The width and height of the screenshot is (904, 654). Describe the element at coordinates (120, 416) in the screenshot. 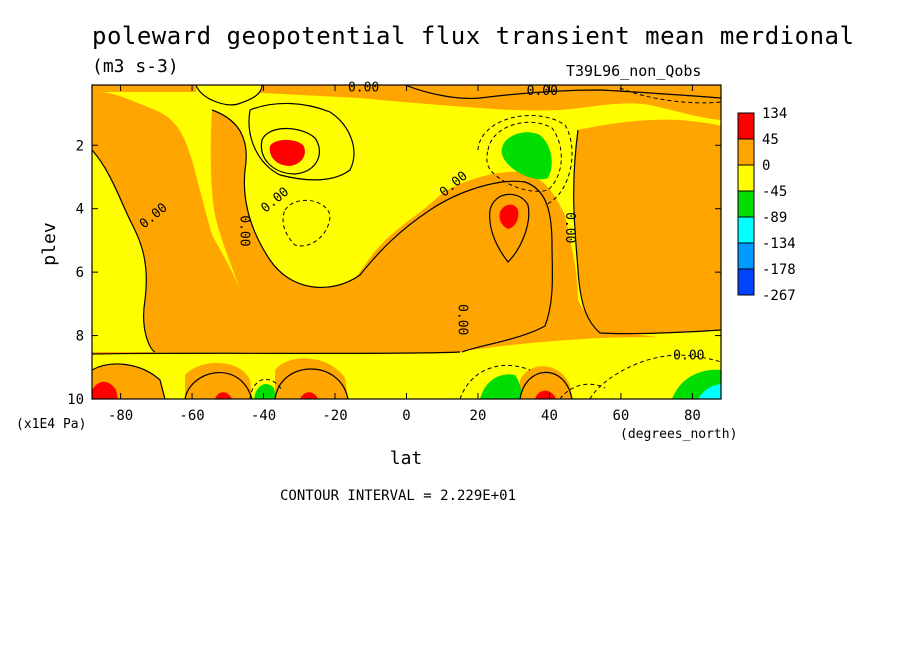

I see `x-tick-label: -80` at that location.